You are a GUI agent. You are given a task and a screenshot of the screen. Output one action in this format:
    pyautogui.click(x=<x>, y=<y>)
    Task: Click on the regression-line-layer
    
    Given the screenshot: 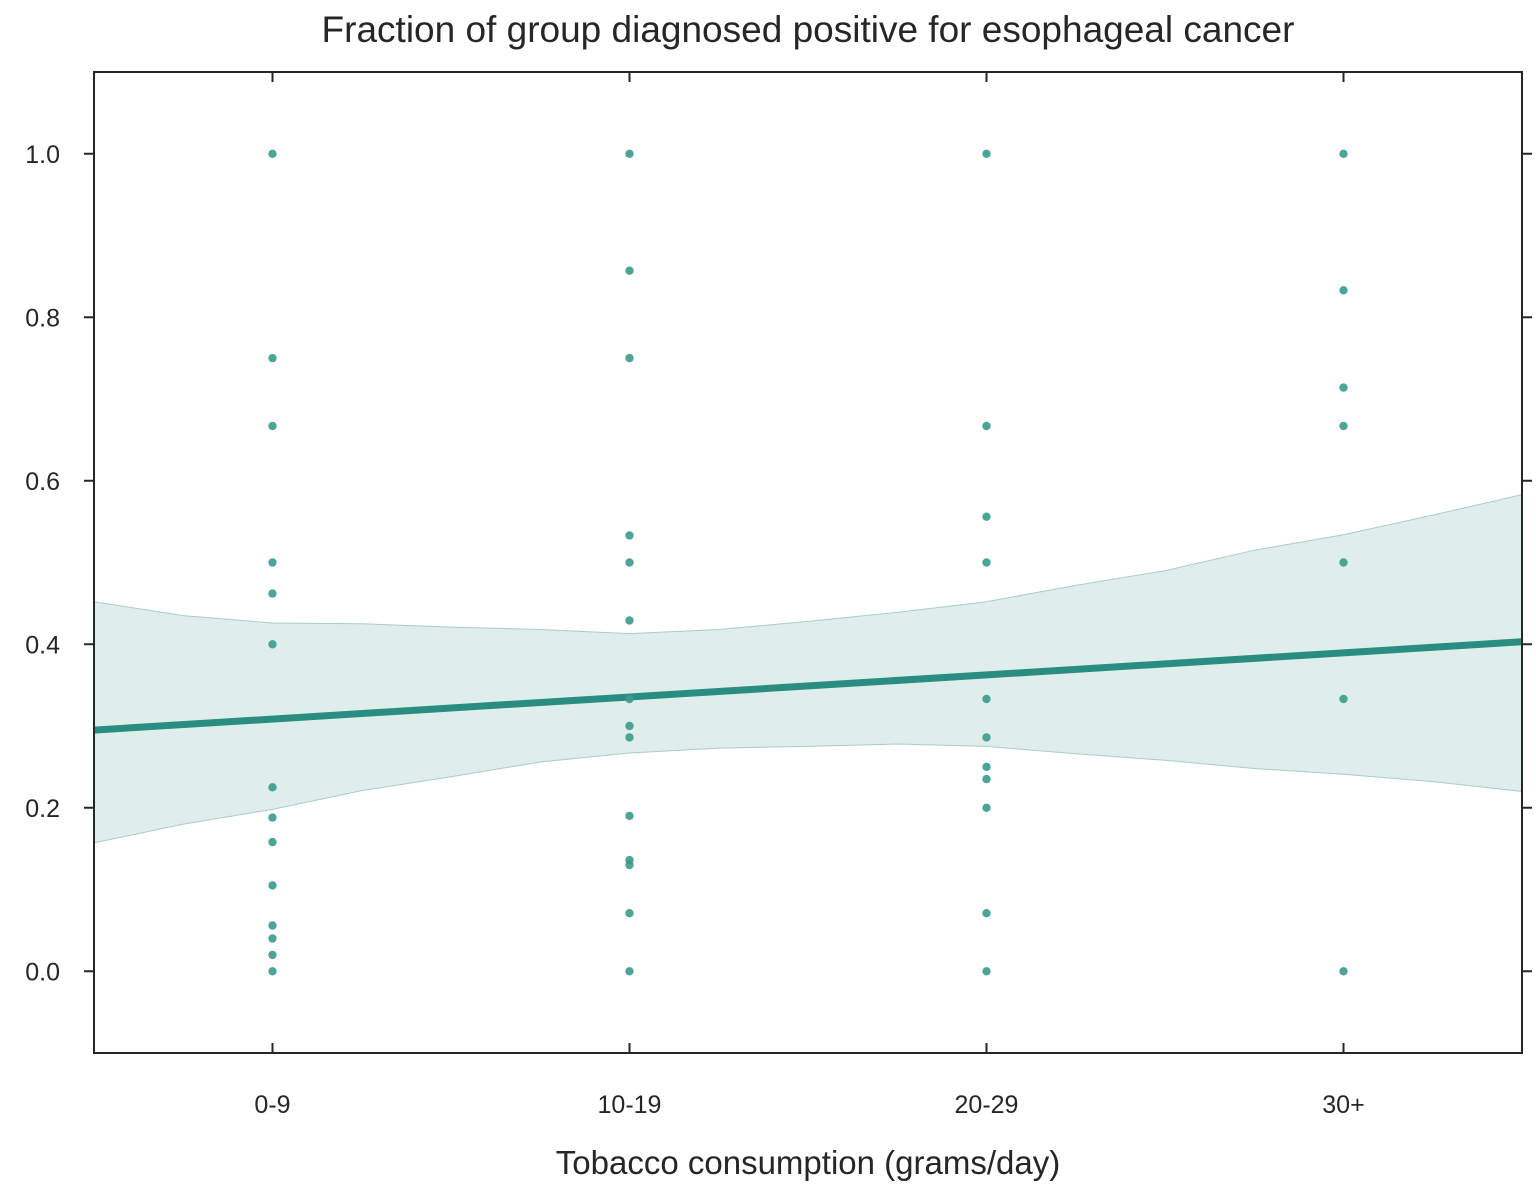 What is the action you would take?
    pyautogui.click(x=808, y=686)
    